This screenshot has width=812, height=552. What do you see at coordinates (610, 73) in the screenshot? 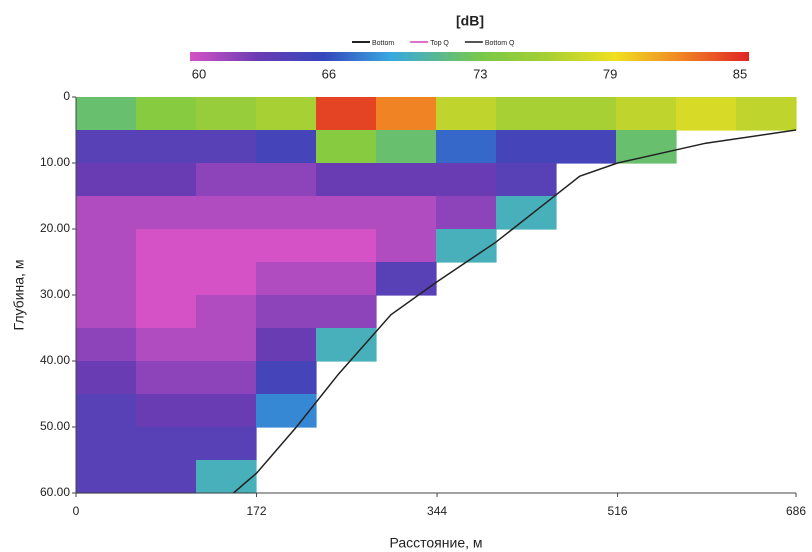
I see `colorbar-tick-label: 79` at bounding box center [610, 73].